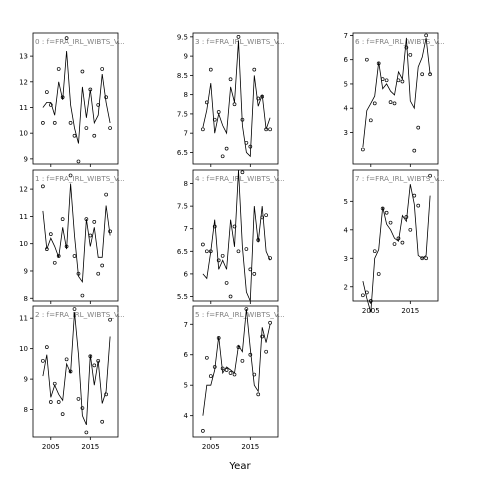  I want to click on y-tick-label: 7.5, so click(182, 114).